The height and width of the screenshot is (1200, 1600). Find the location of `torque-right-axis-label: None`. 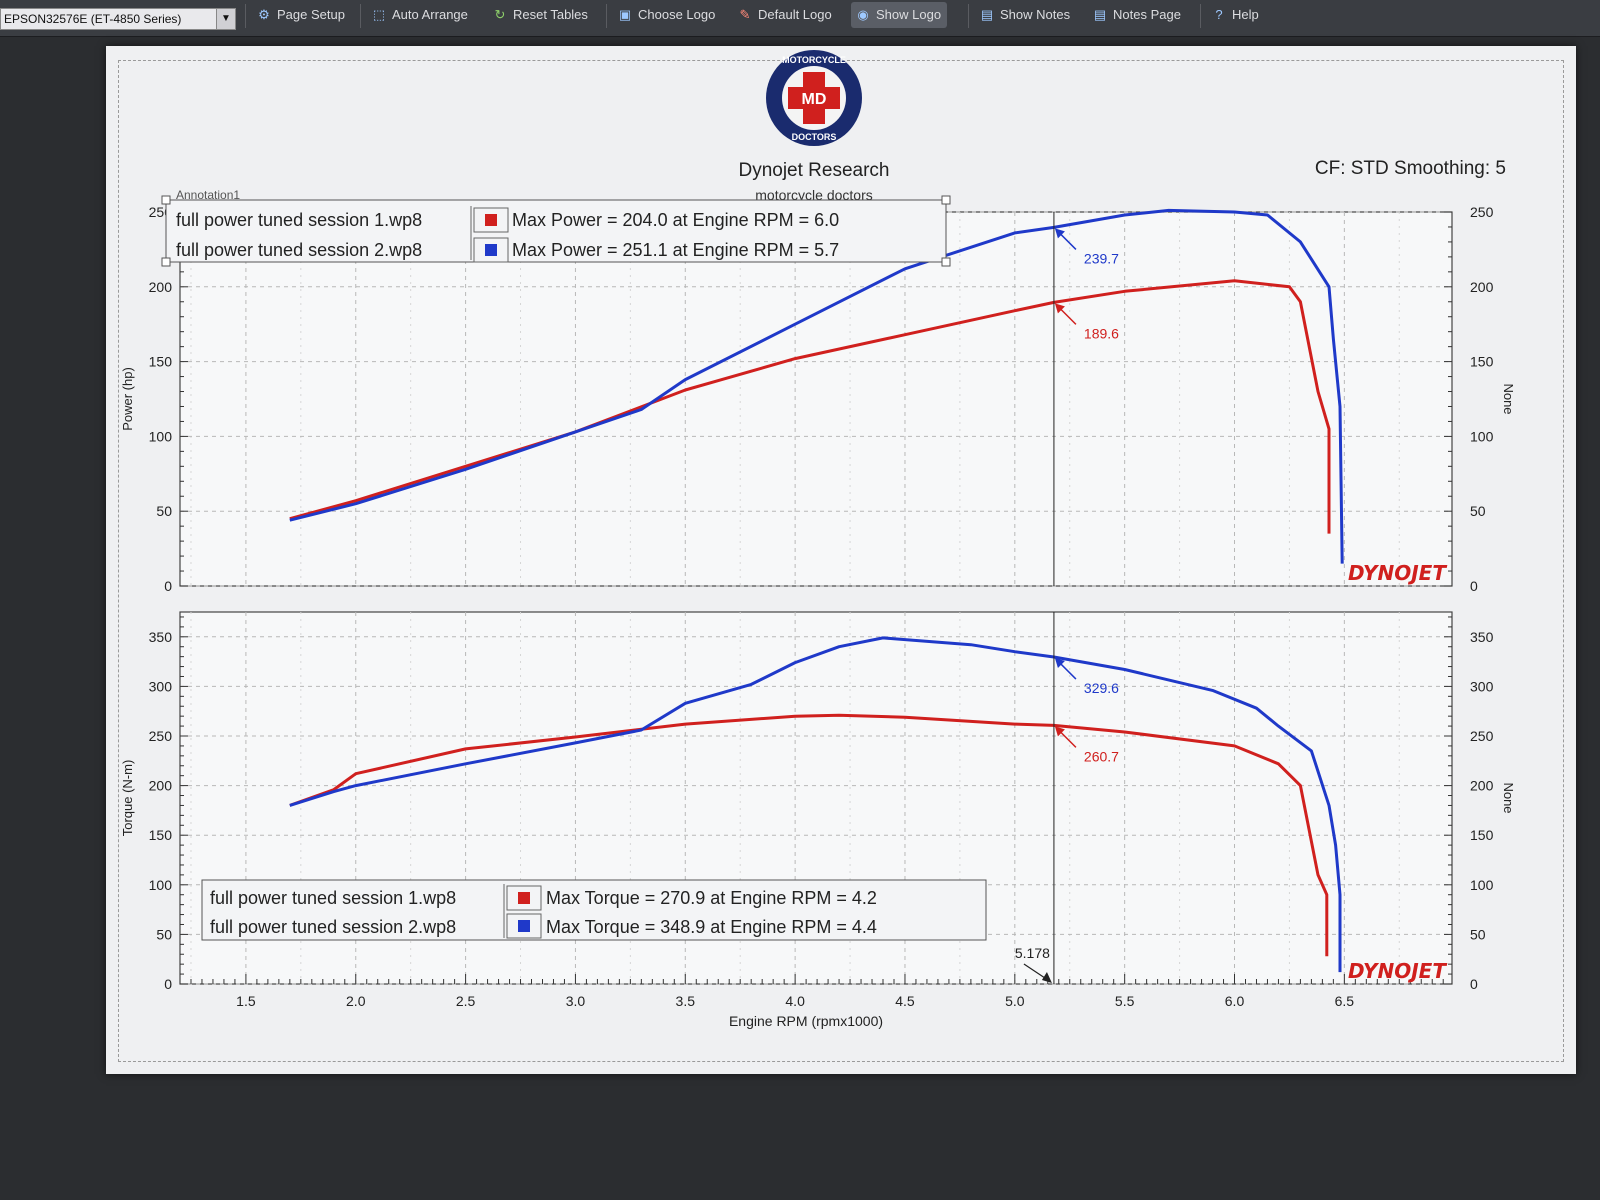

torque-right-axis-label: None is located at coordinates (1508, 797).